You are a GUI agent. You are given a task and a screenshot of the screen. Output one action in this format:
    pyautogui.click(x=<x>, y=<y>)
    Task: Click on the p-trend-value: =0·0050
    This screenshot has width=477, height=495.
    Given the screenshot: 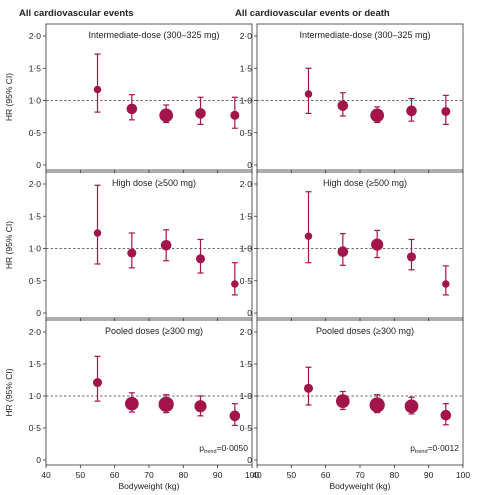 What is the action you would take?
    pyautogui.click(x=233, y=448)
    